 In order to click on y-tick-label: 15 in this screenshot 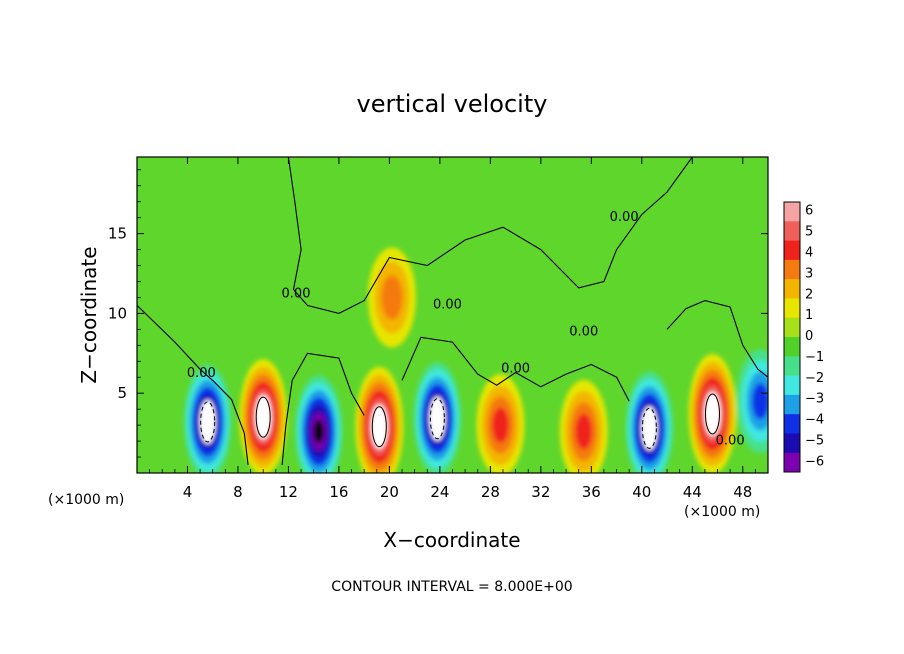, I will do `click(117, 234)`.